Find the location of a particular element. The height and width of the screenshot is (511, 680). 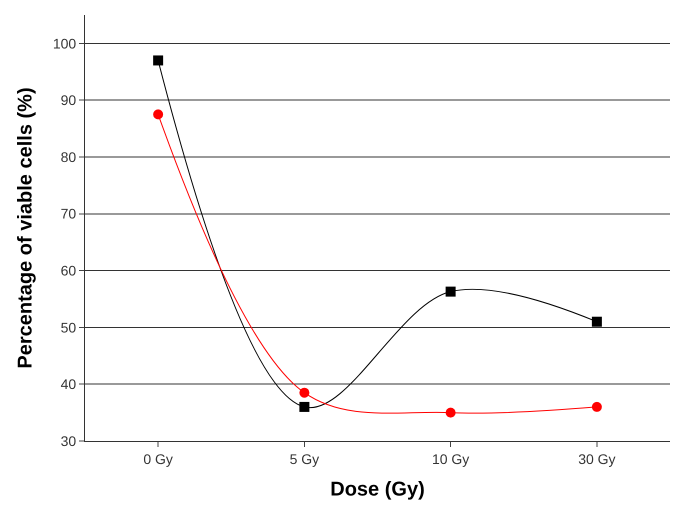

y-tick-label: 30 is located at coordinates (68, 440).